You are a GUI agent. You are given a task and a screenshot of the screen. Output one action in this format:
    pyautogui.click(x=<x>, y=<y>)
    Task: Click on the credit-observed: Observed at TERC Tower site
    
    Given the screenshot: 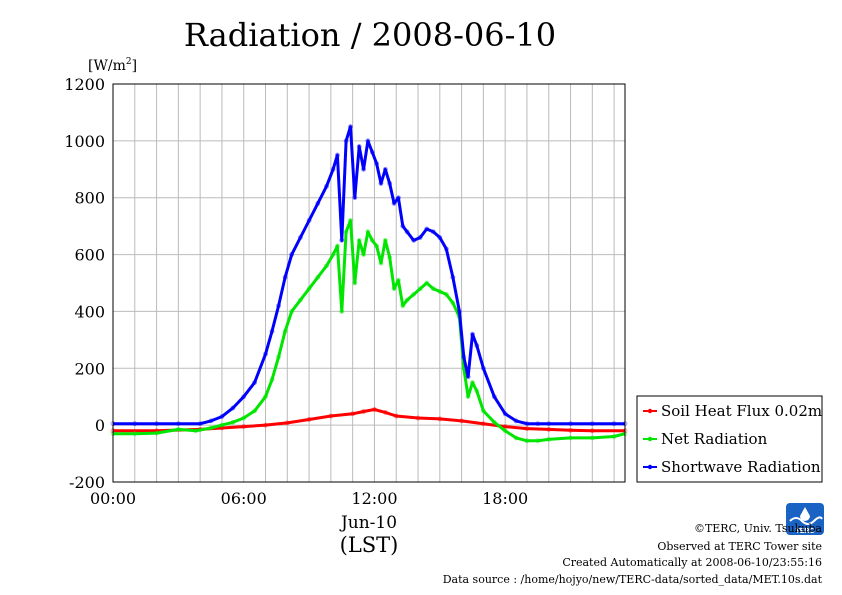 What is the action you would take?
    pyautogui.click(x=739, y=546)
    